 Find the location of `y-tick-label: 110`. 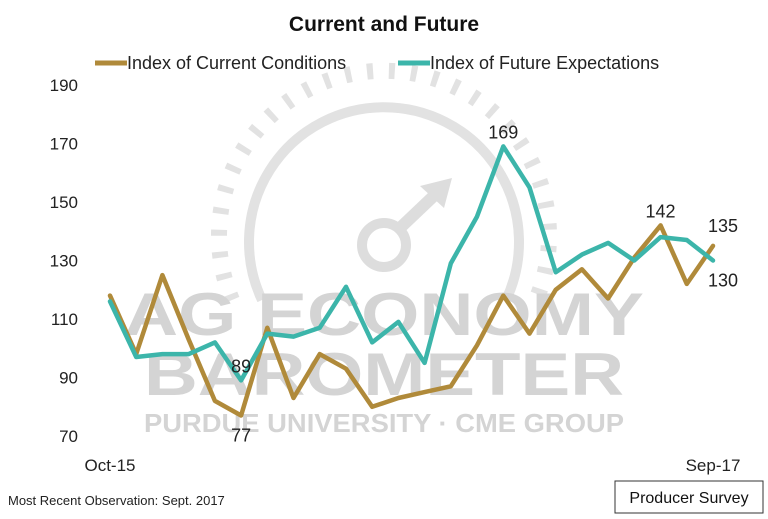

y-tick-label: 110 is located at coordinates (64, 319).